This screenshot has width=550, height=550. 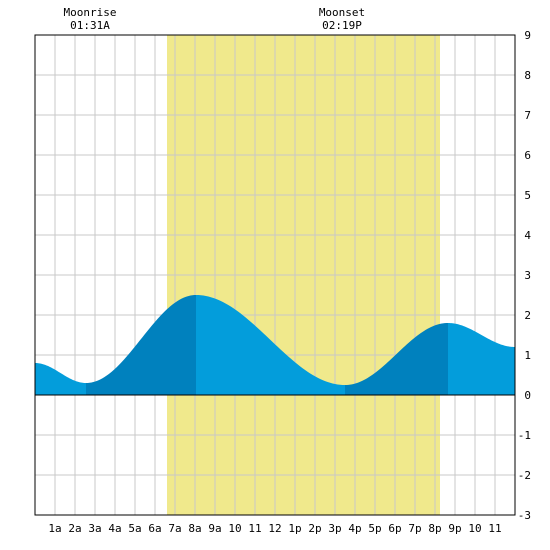 I want to click on moonrise-label: Moonrise 01:31A, so click(x=90, y=19).